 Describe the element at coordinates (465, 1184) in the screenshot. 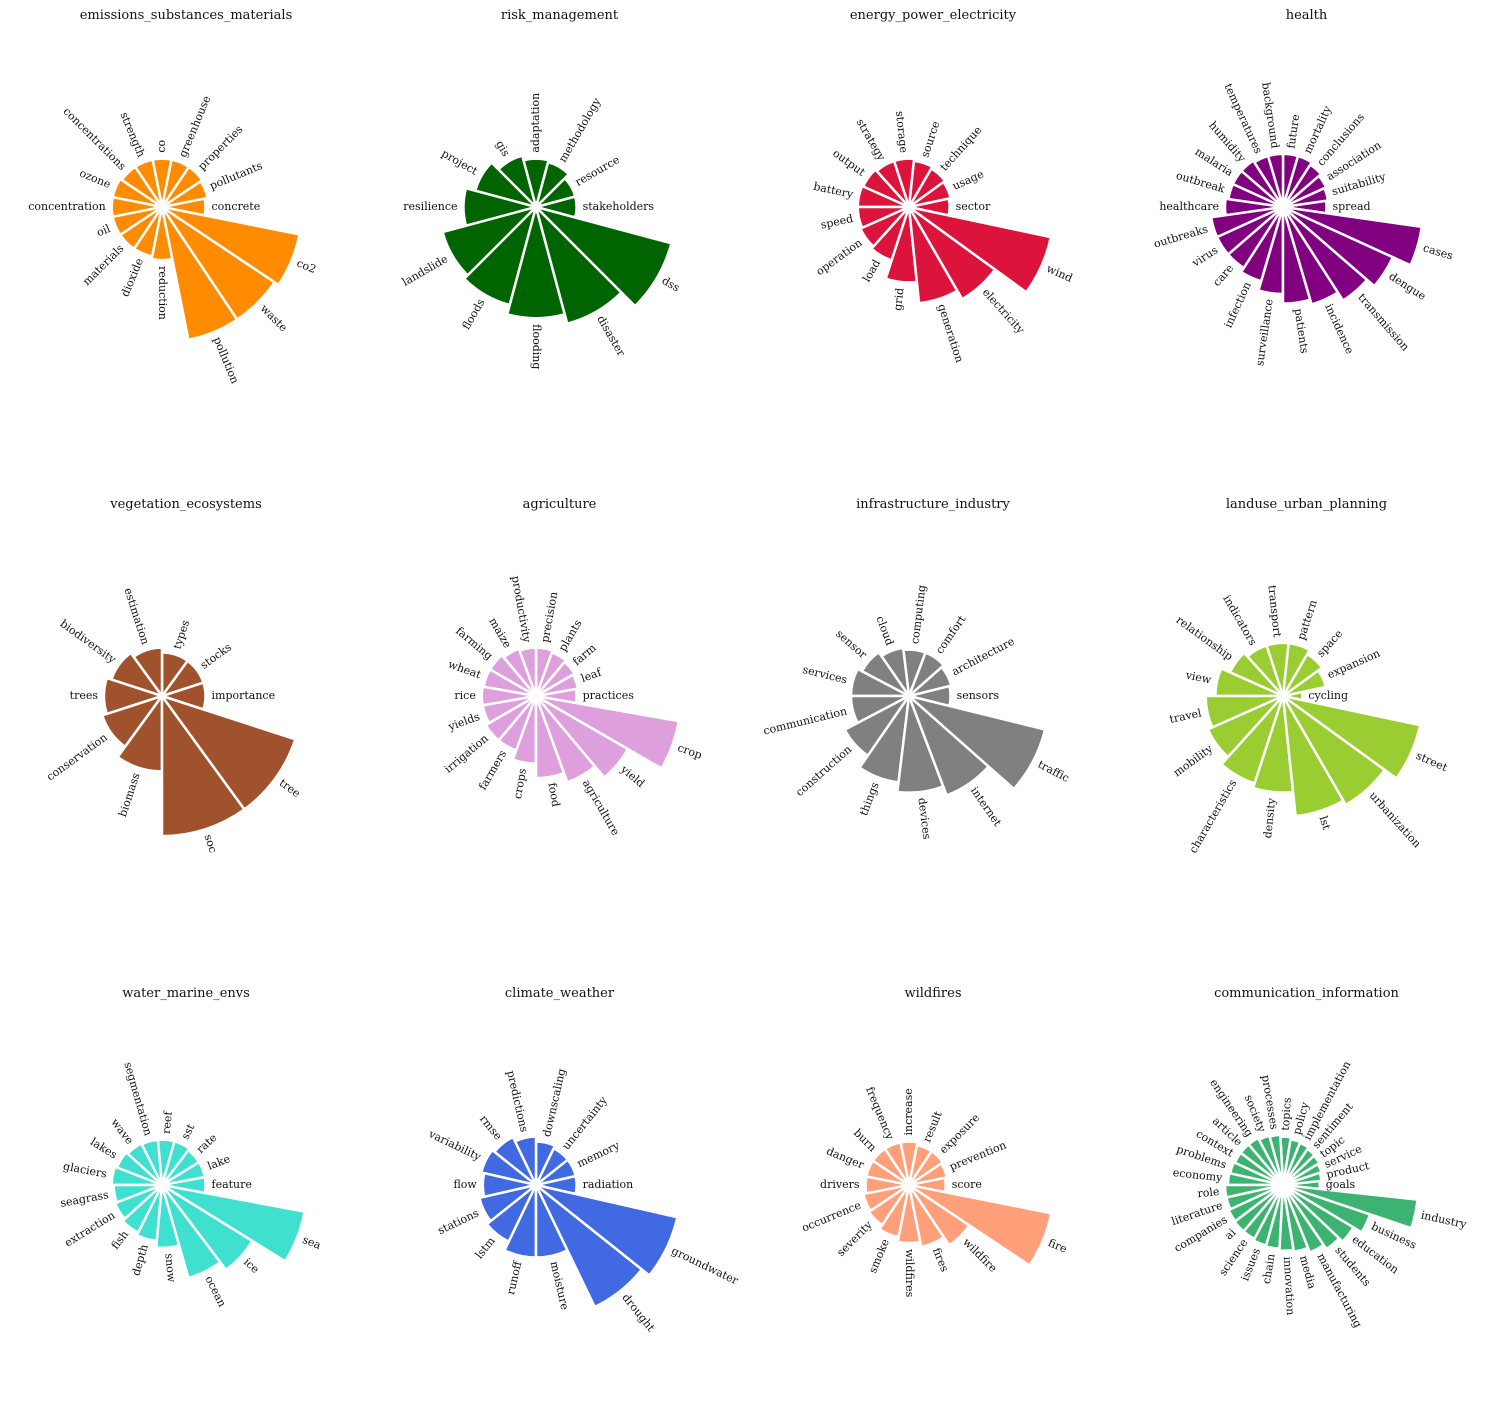

I see `category-label-flow: flow` at that location.